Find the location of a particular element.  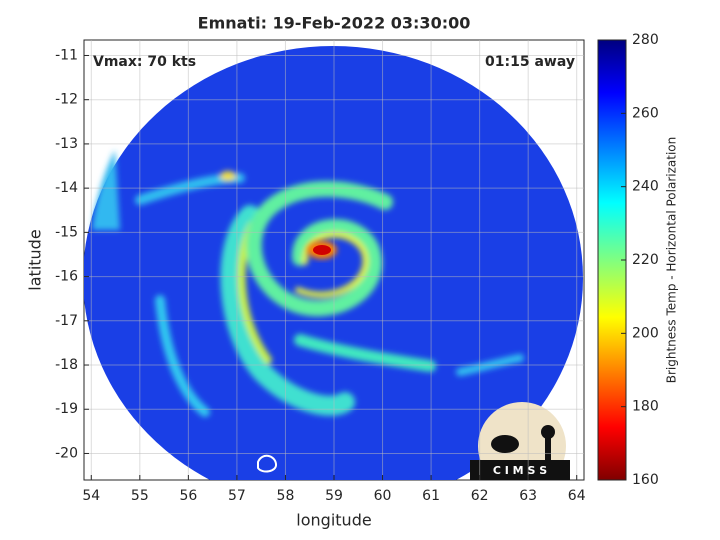

x-tick-label: 56 is located at coordinates (188, 496).